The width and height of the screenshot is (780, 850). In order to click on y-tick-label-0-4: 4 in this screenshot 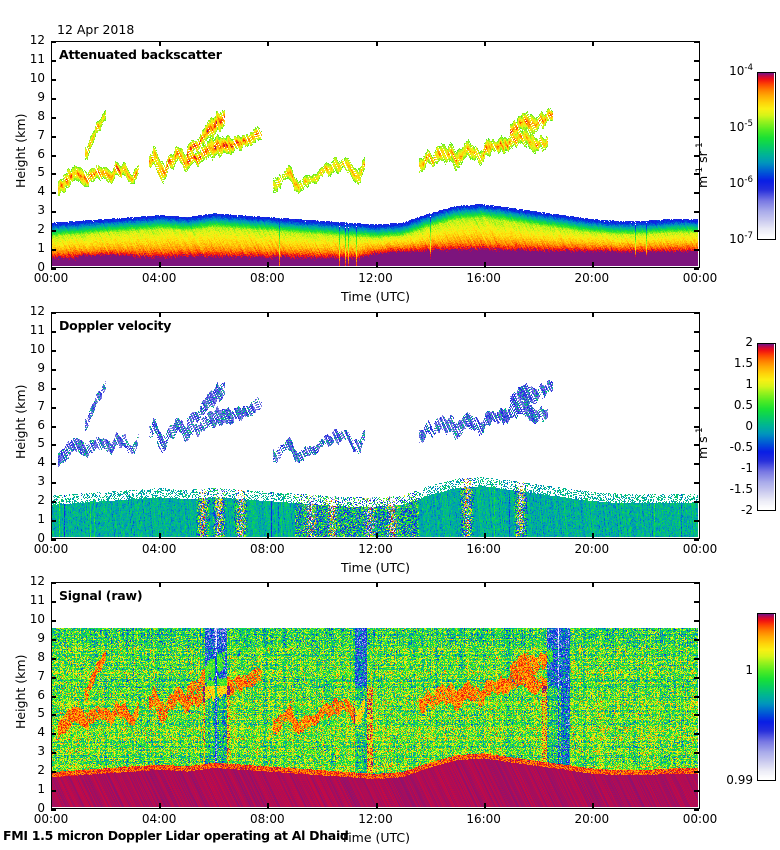, I will do `click(41, 191)`.